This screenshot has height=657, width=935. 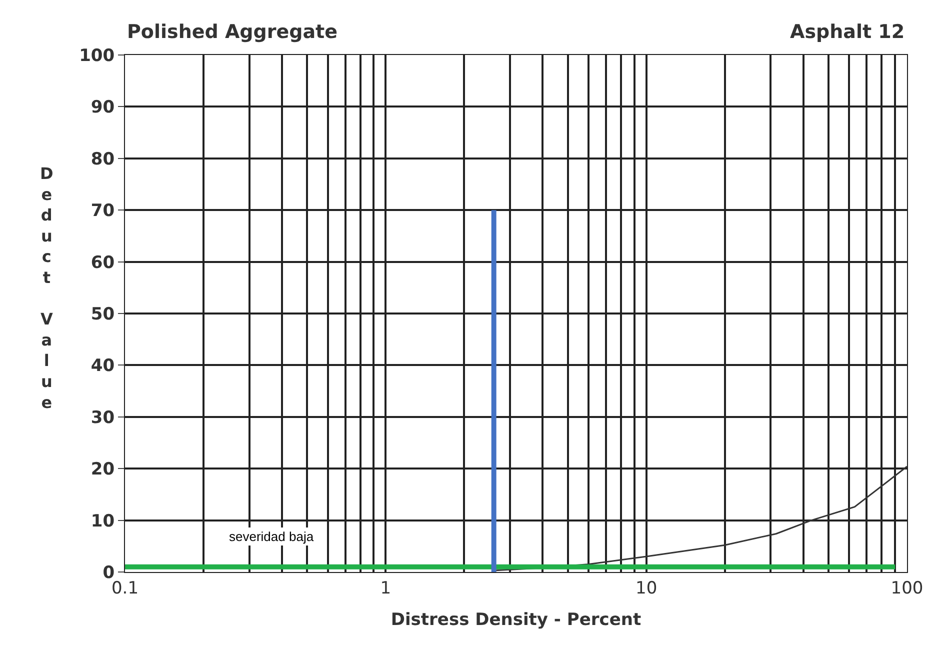 I want to click on x-tick-label: 100, so click(x=907, y=588).